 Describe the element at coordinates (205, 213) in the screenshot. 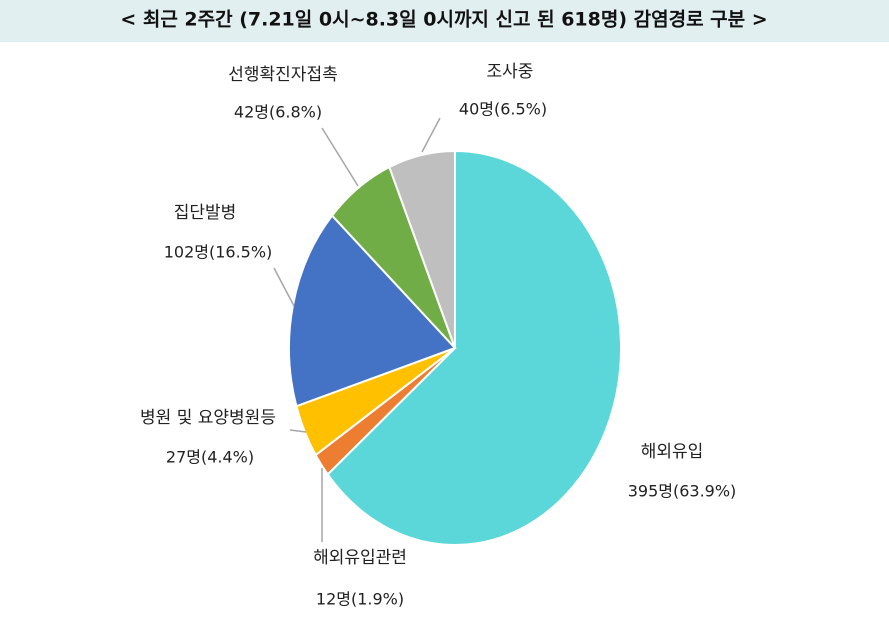

I see `slice-label: 집단발병` at that location.